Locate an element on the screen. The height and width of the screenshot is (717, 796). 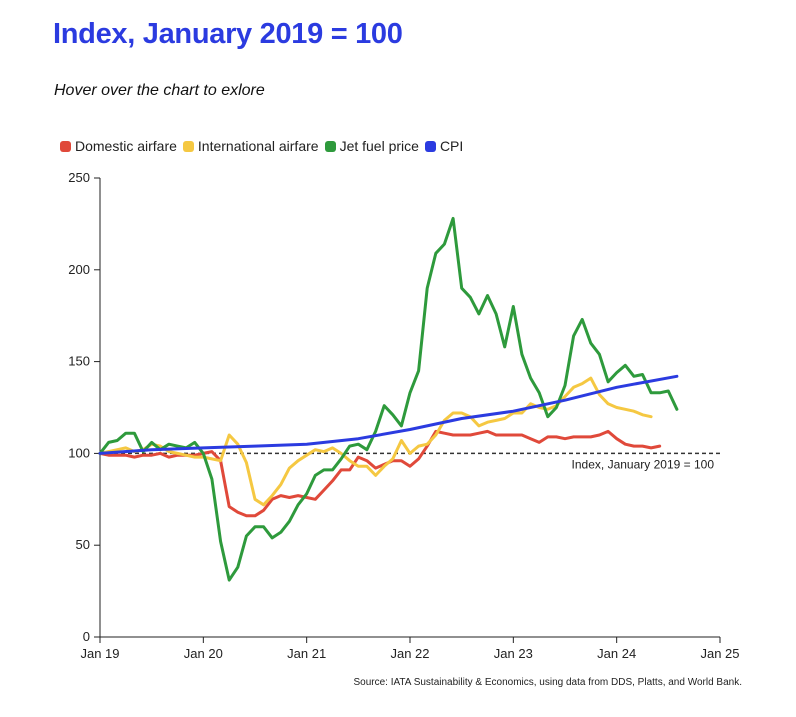
legend-label-cpi: CPI is located at coordinates (451, 146).